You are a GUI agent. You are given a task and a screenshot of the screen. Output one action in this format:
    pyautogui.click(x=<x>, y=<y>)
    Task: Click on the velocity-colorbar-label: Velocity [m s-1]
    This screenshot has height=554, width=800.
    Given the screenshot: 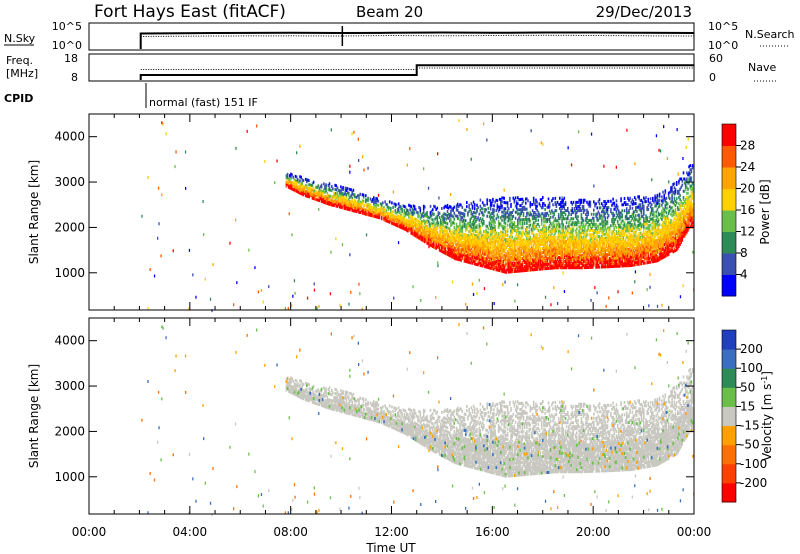 What is the action you would take?
    pyautogui.click(x=767, y=416)
    